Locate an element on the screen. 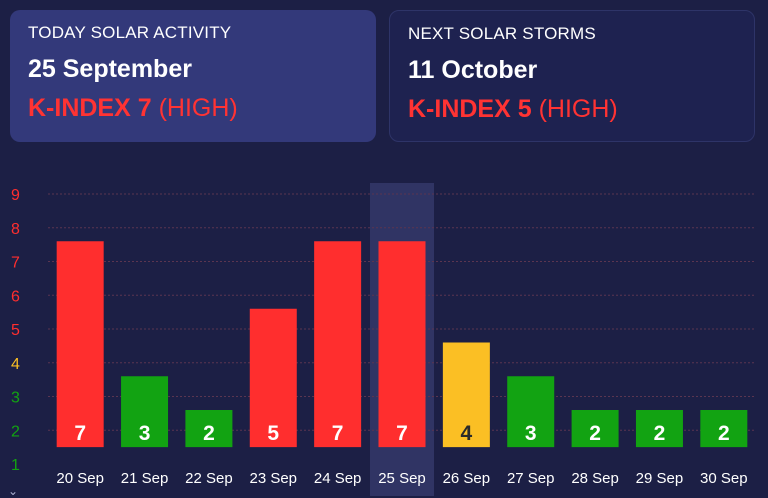 Image resolution: width=768 pixels, height=498 pixels. bar-value-label-25-sep: 7 is located at coordinates (402, 433).